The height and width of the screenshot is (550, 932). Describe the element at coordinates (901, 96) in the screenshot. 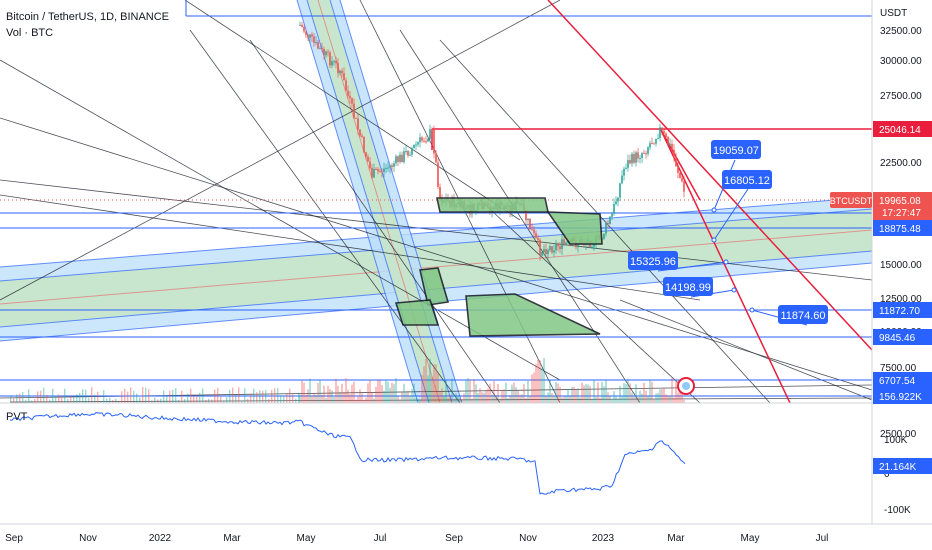

I see `price-tick: 27500.00` at that location.